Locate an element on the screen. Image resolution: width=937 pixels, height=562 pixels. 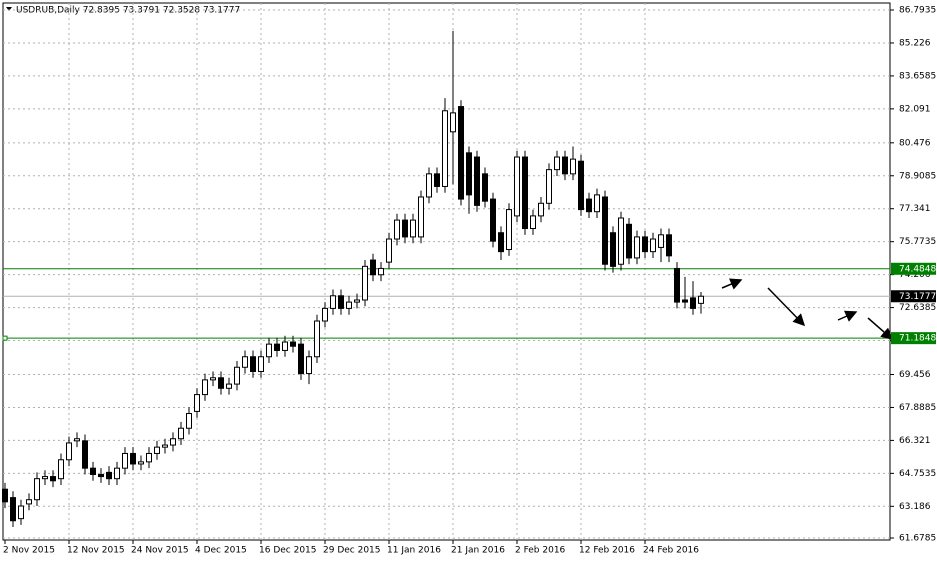
x-tick-label: 4 Dec 2015 is located at coordinates (221, 551).